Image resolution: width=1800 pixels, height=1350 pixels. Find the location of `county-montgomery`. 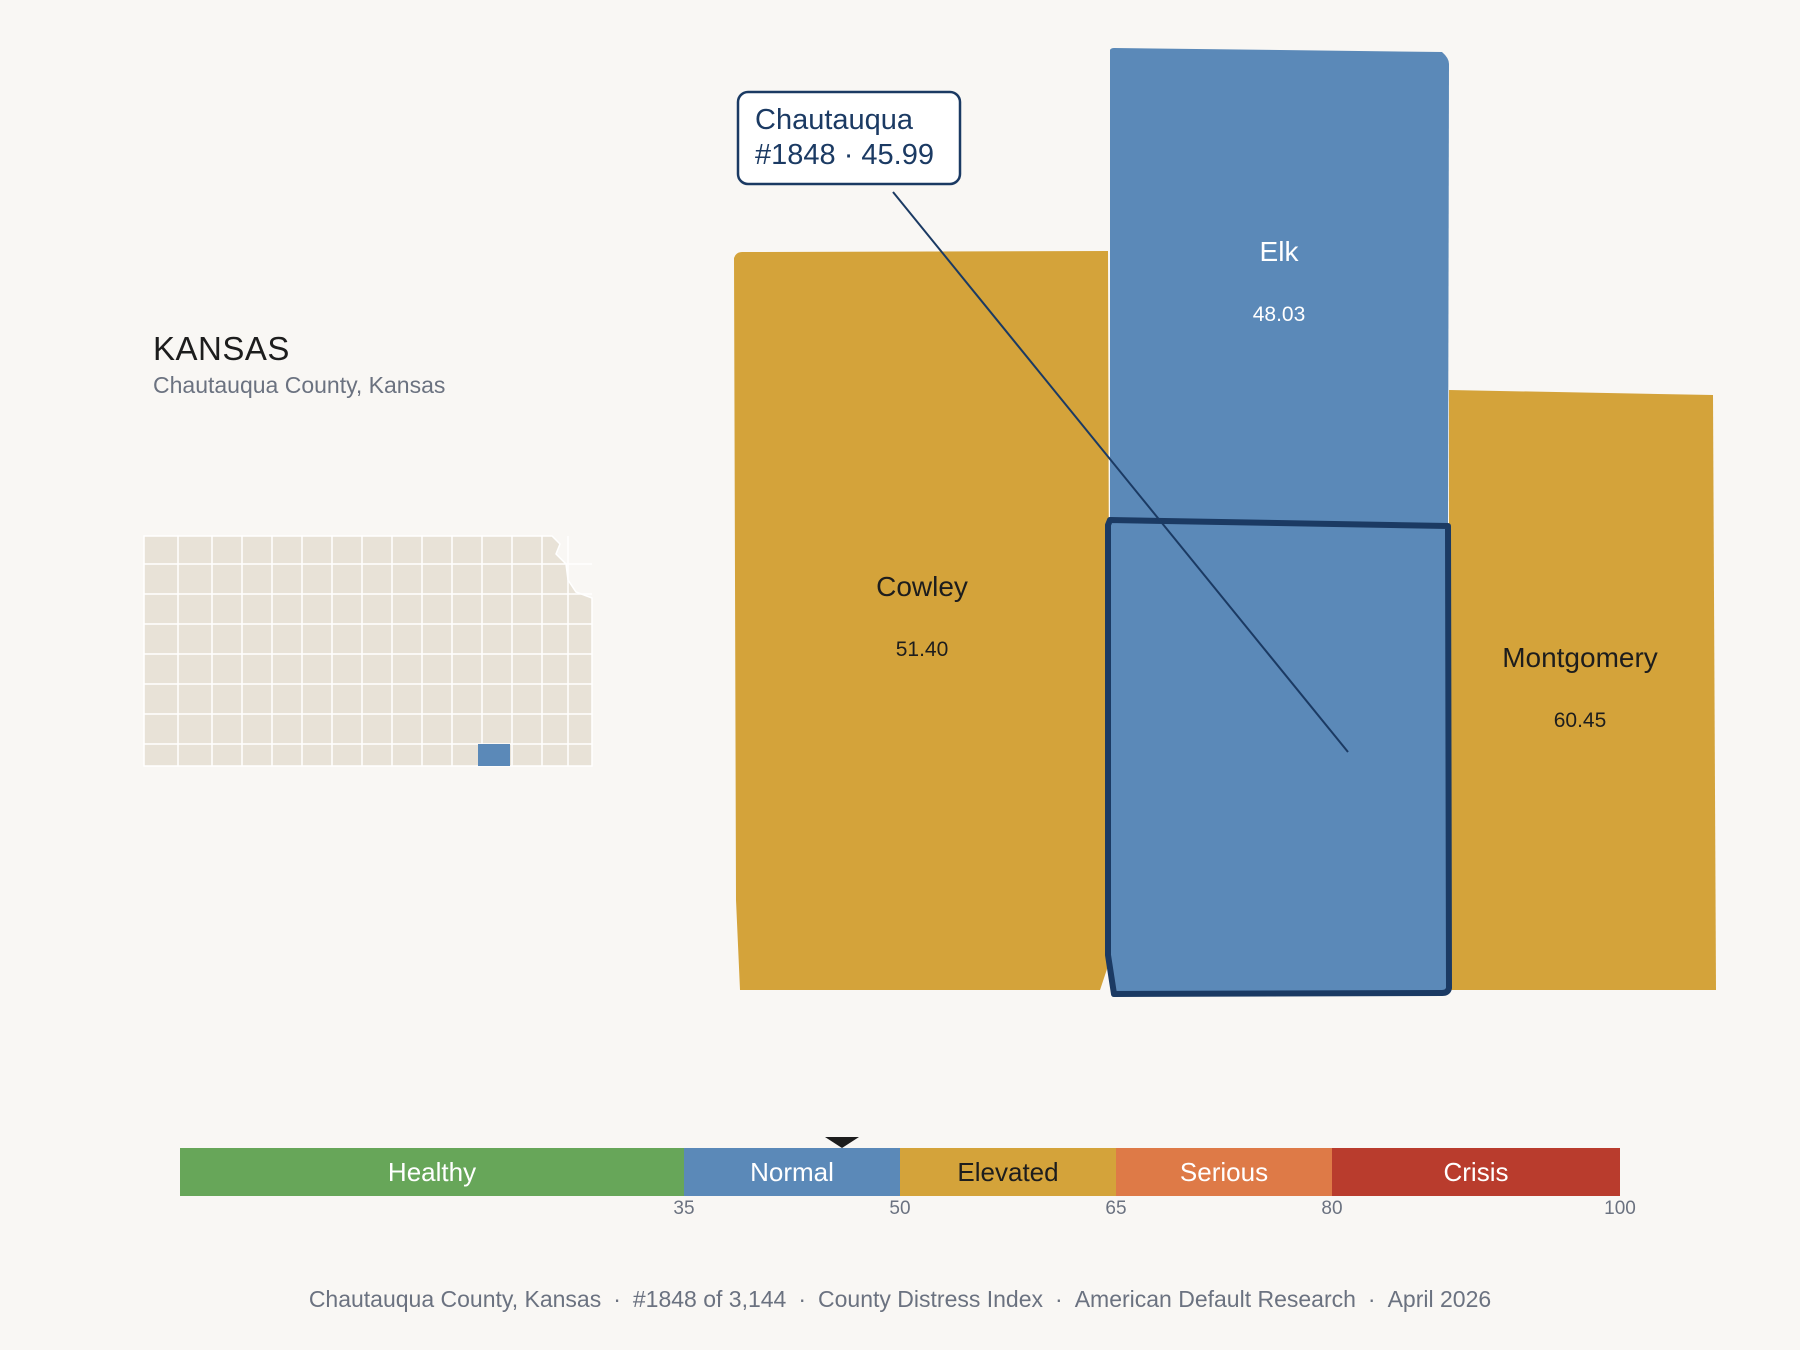

county-montgomery is located at coordinates (1582, 690).